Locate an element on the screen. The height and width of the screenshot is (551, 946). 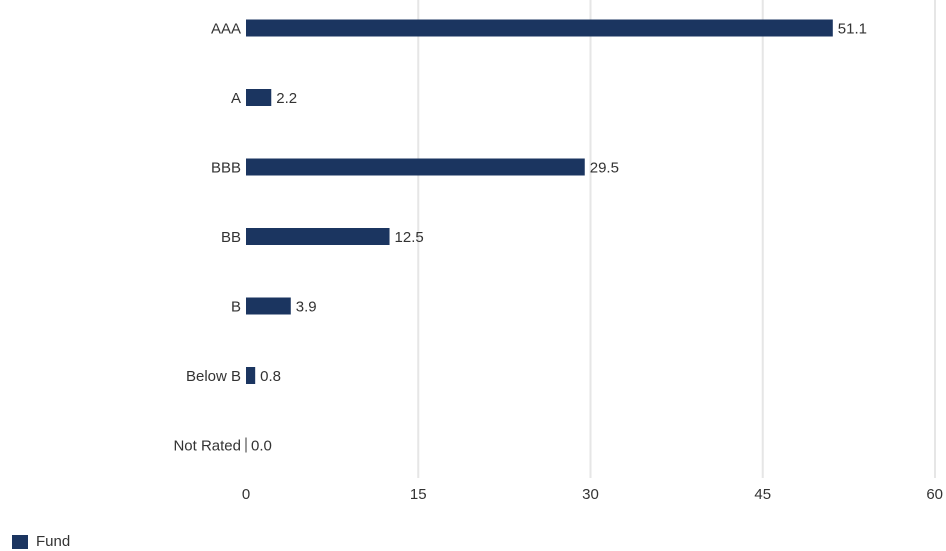
x-tick-label: 45 is located at coordinates (762, 494).